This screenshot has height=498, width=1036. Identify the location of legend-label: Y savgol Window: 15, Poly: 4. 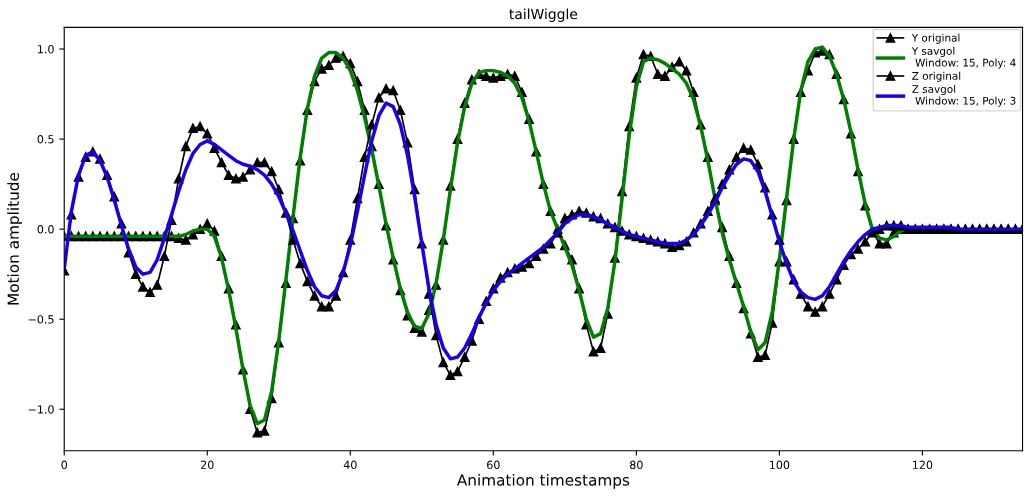
(963, 57).